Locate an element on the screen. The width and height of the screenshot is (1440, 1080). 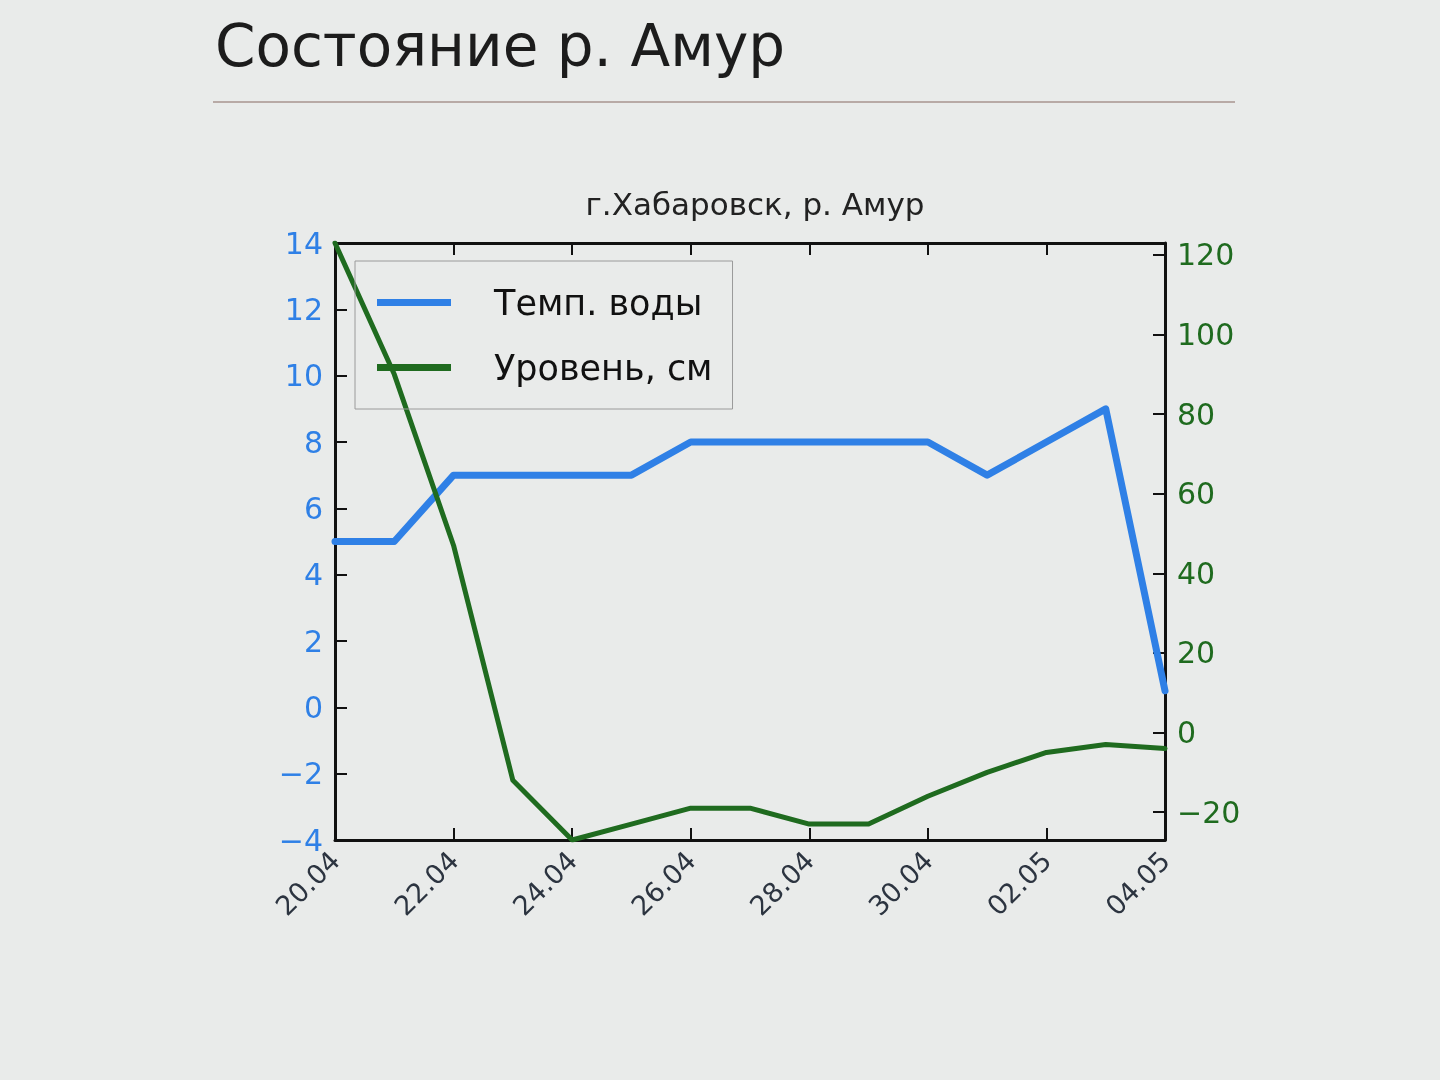
y2-tick-label: 20 is located at coordinates (1196, 653).